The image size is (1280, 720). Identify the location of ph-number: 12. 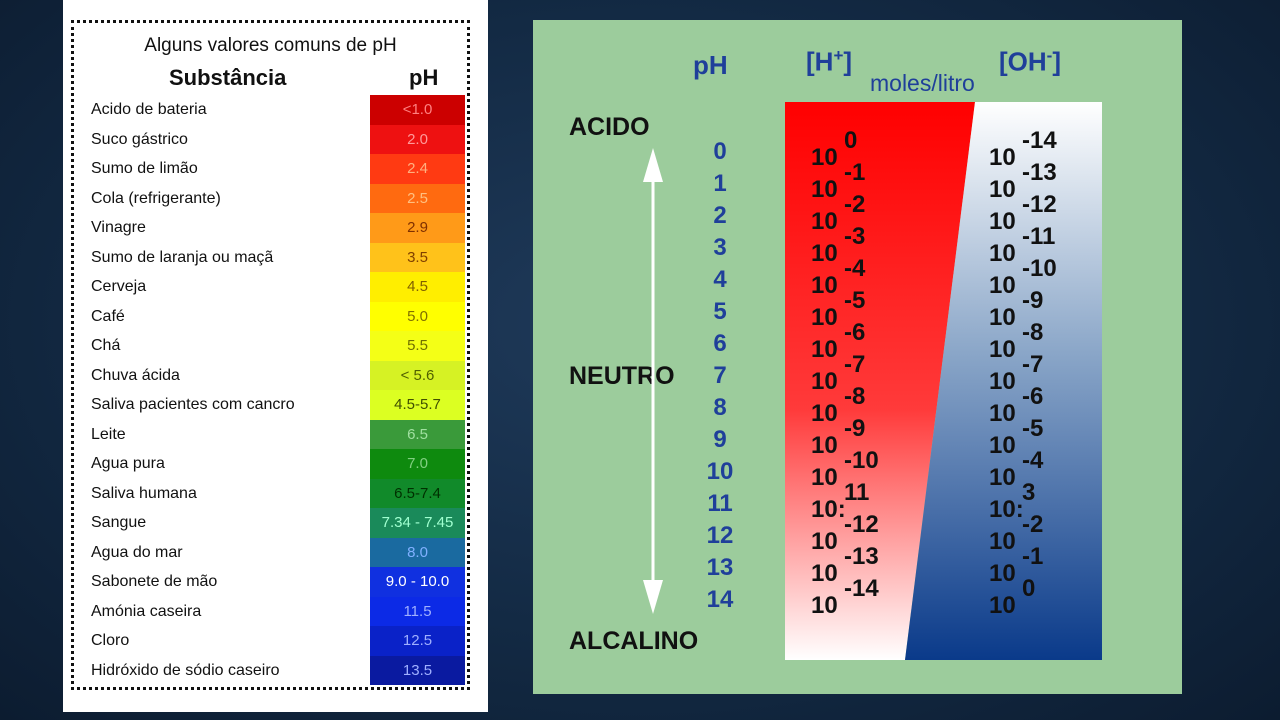
(720, 535).